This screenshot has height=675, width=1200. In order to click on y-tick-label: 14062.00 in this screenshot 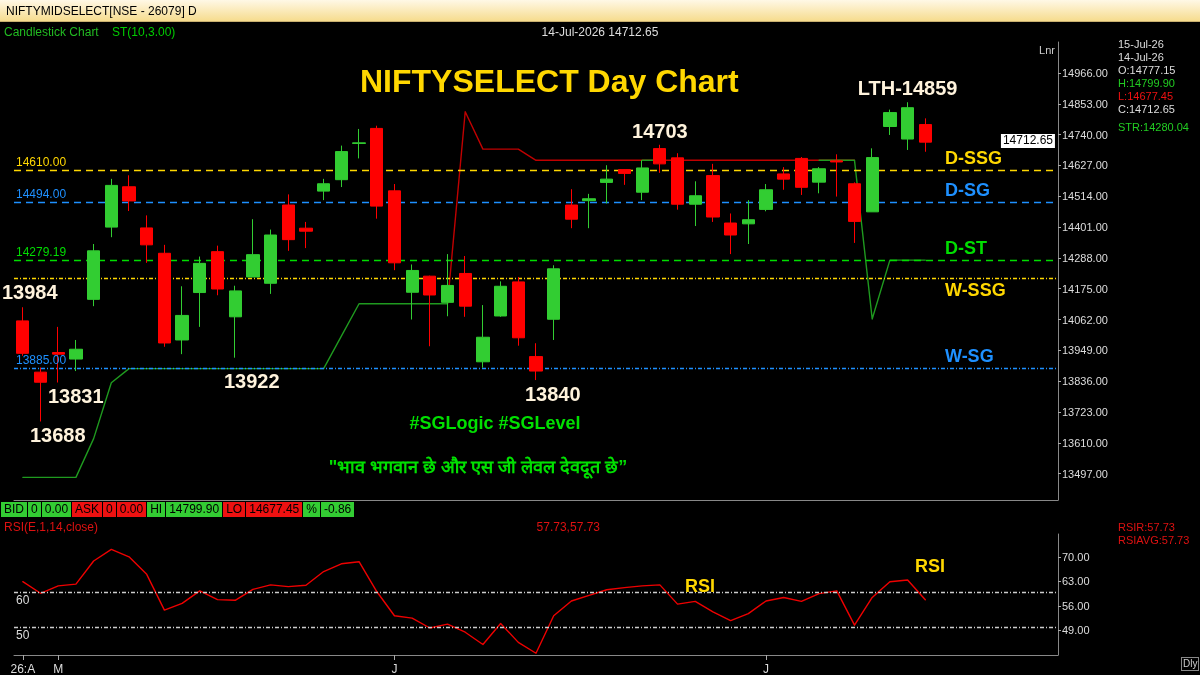, I will do `click(1085, 319)`.